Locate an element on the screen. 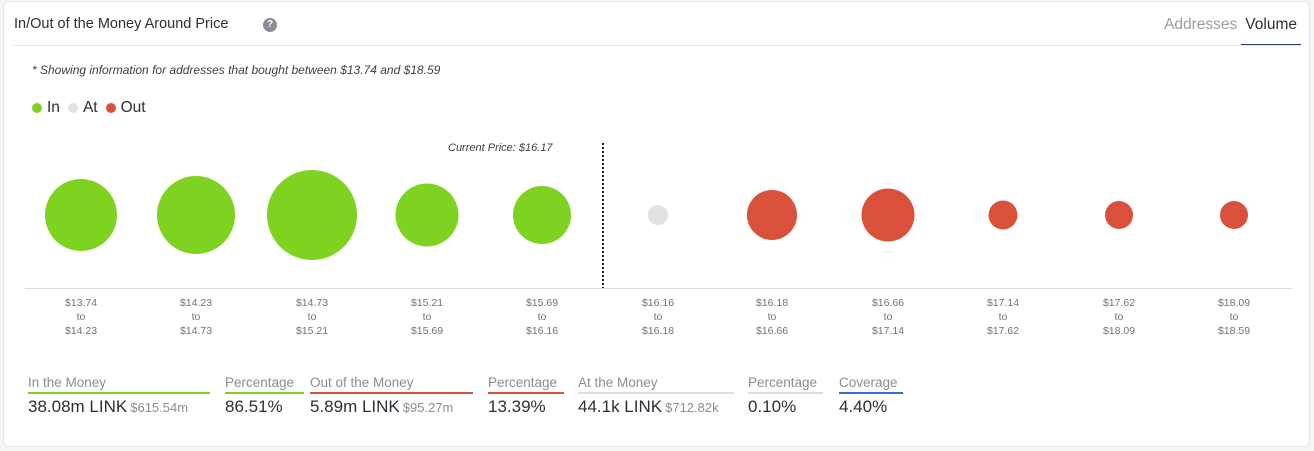 The height and width of the screenshot is (451, 1314). x-axis-label: $15.21 to $15.69 is located at coordinates (427, 317).